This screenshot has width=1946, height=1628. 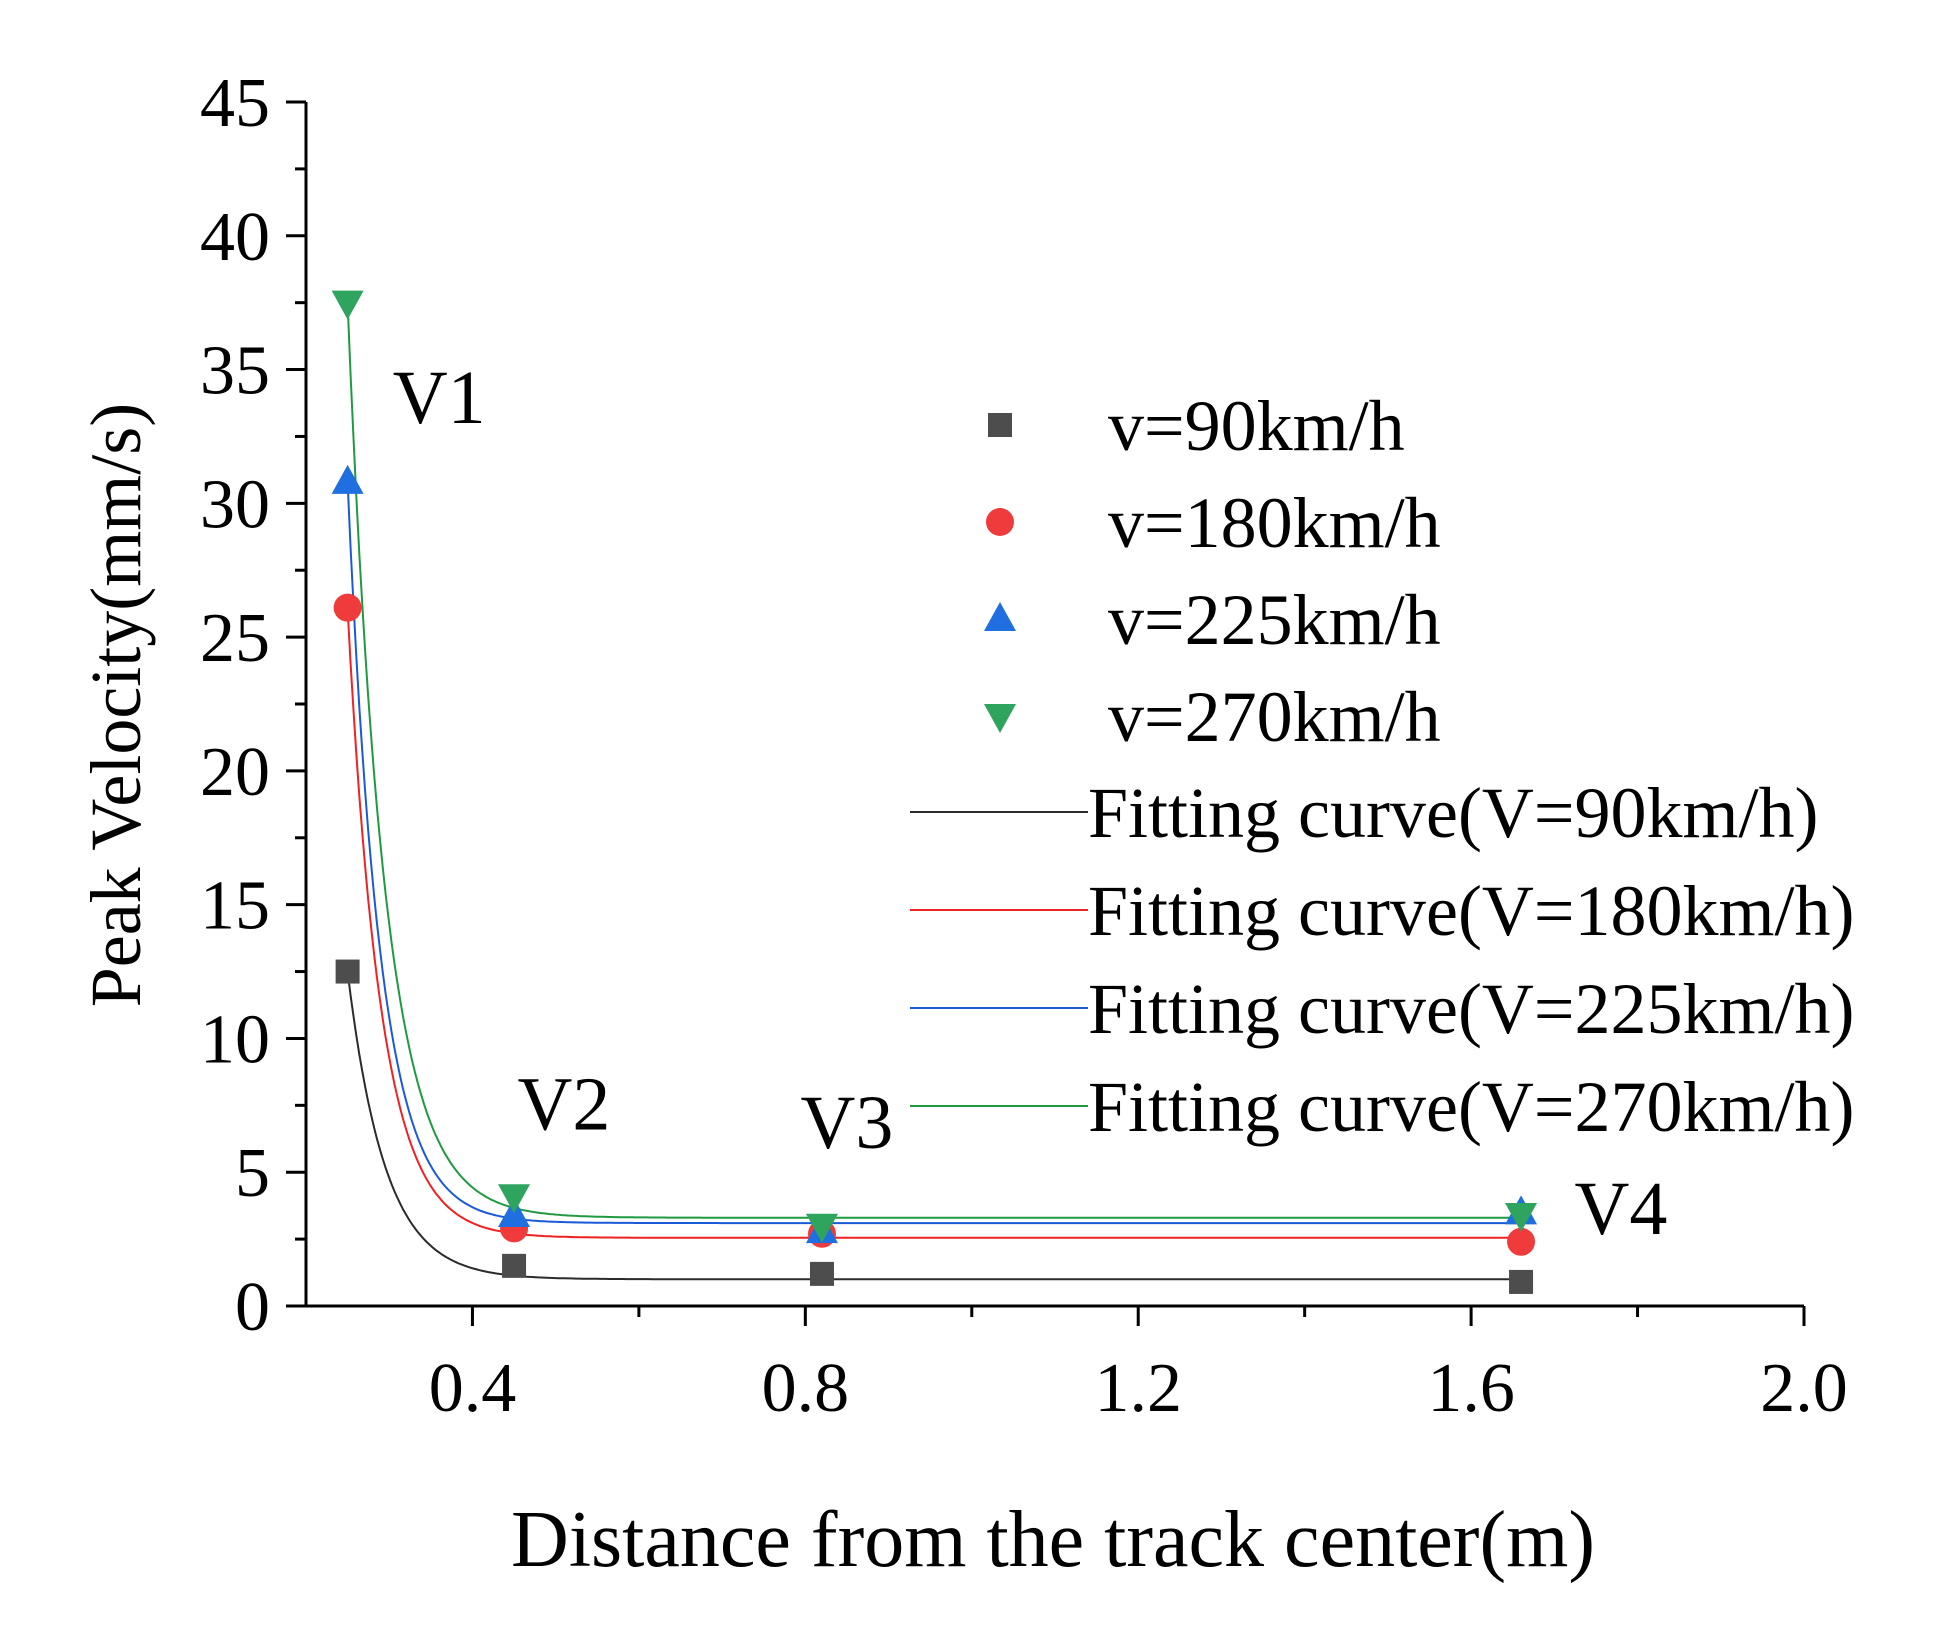 I want to click on y-tick-label: 5, so click(x=252, y=1173).